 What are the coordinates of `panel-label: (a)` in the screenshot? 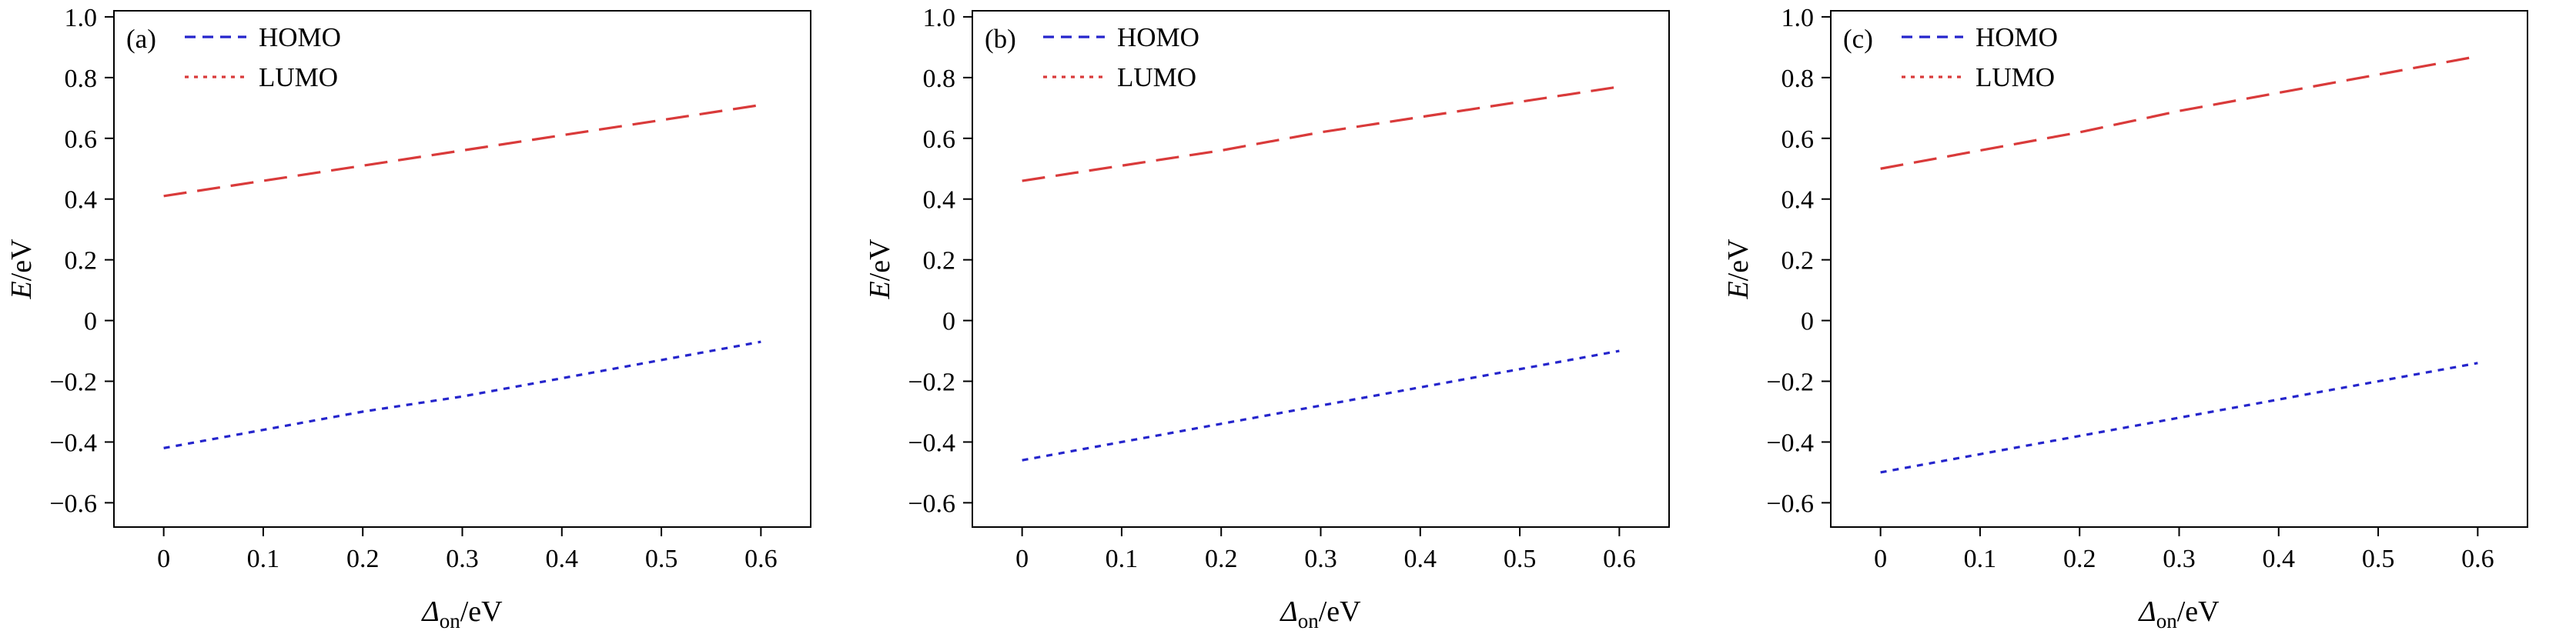 It's located at (141, 39).